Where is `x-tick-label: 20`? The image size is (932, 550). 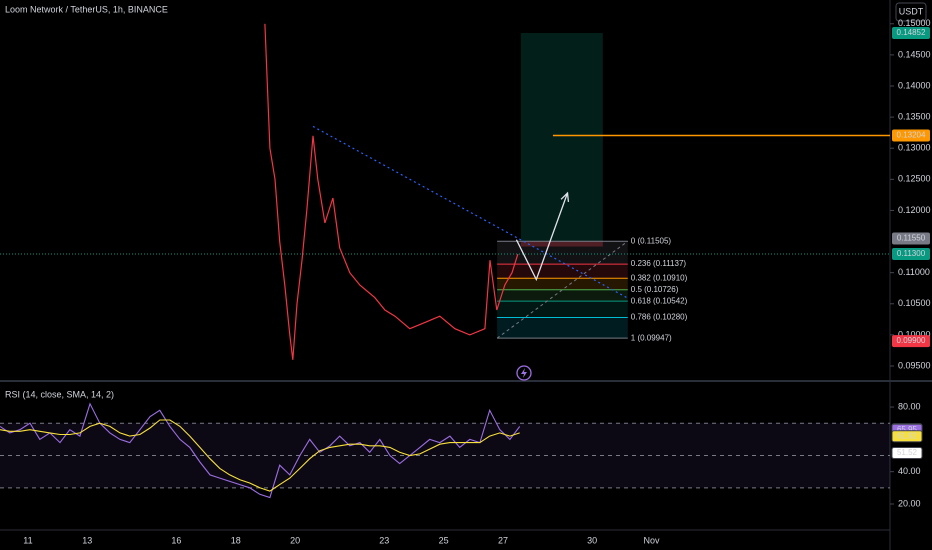 x-tick-label: 20 is located at coordinates (295, 540).